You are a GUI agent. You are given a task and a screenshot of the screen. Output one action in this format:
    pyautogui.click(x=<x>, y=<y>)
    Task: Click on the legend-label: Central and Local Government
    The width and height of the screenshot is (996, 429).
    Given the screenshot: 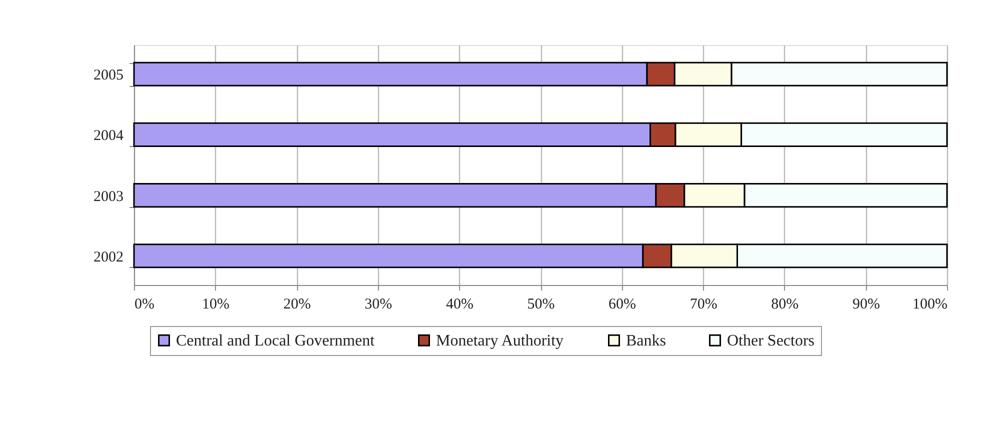 What is the action you would take?
    pyautogui.click(x=276, y=341)
    